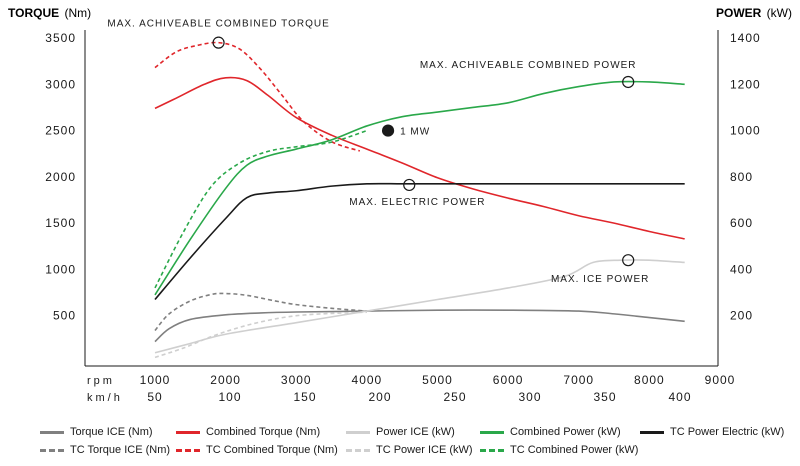 This screenshot has width=800, height=466. I want to click on annotation-label: MAX. ELECTRIC POWER, so click(417, 202).